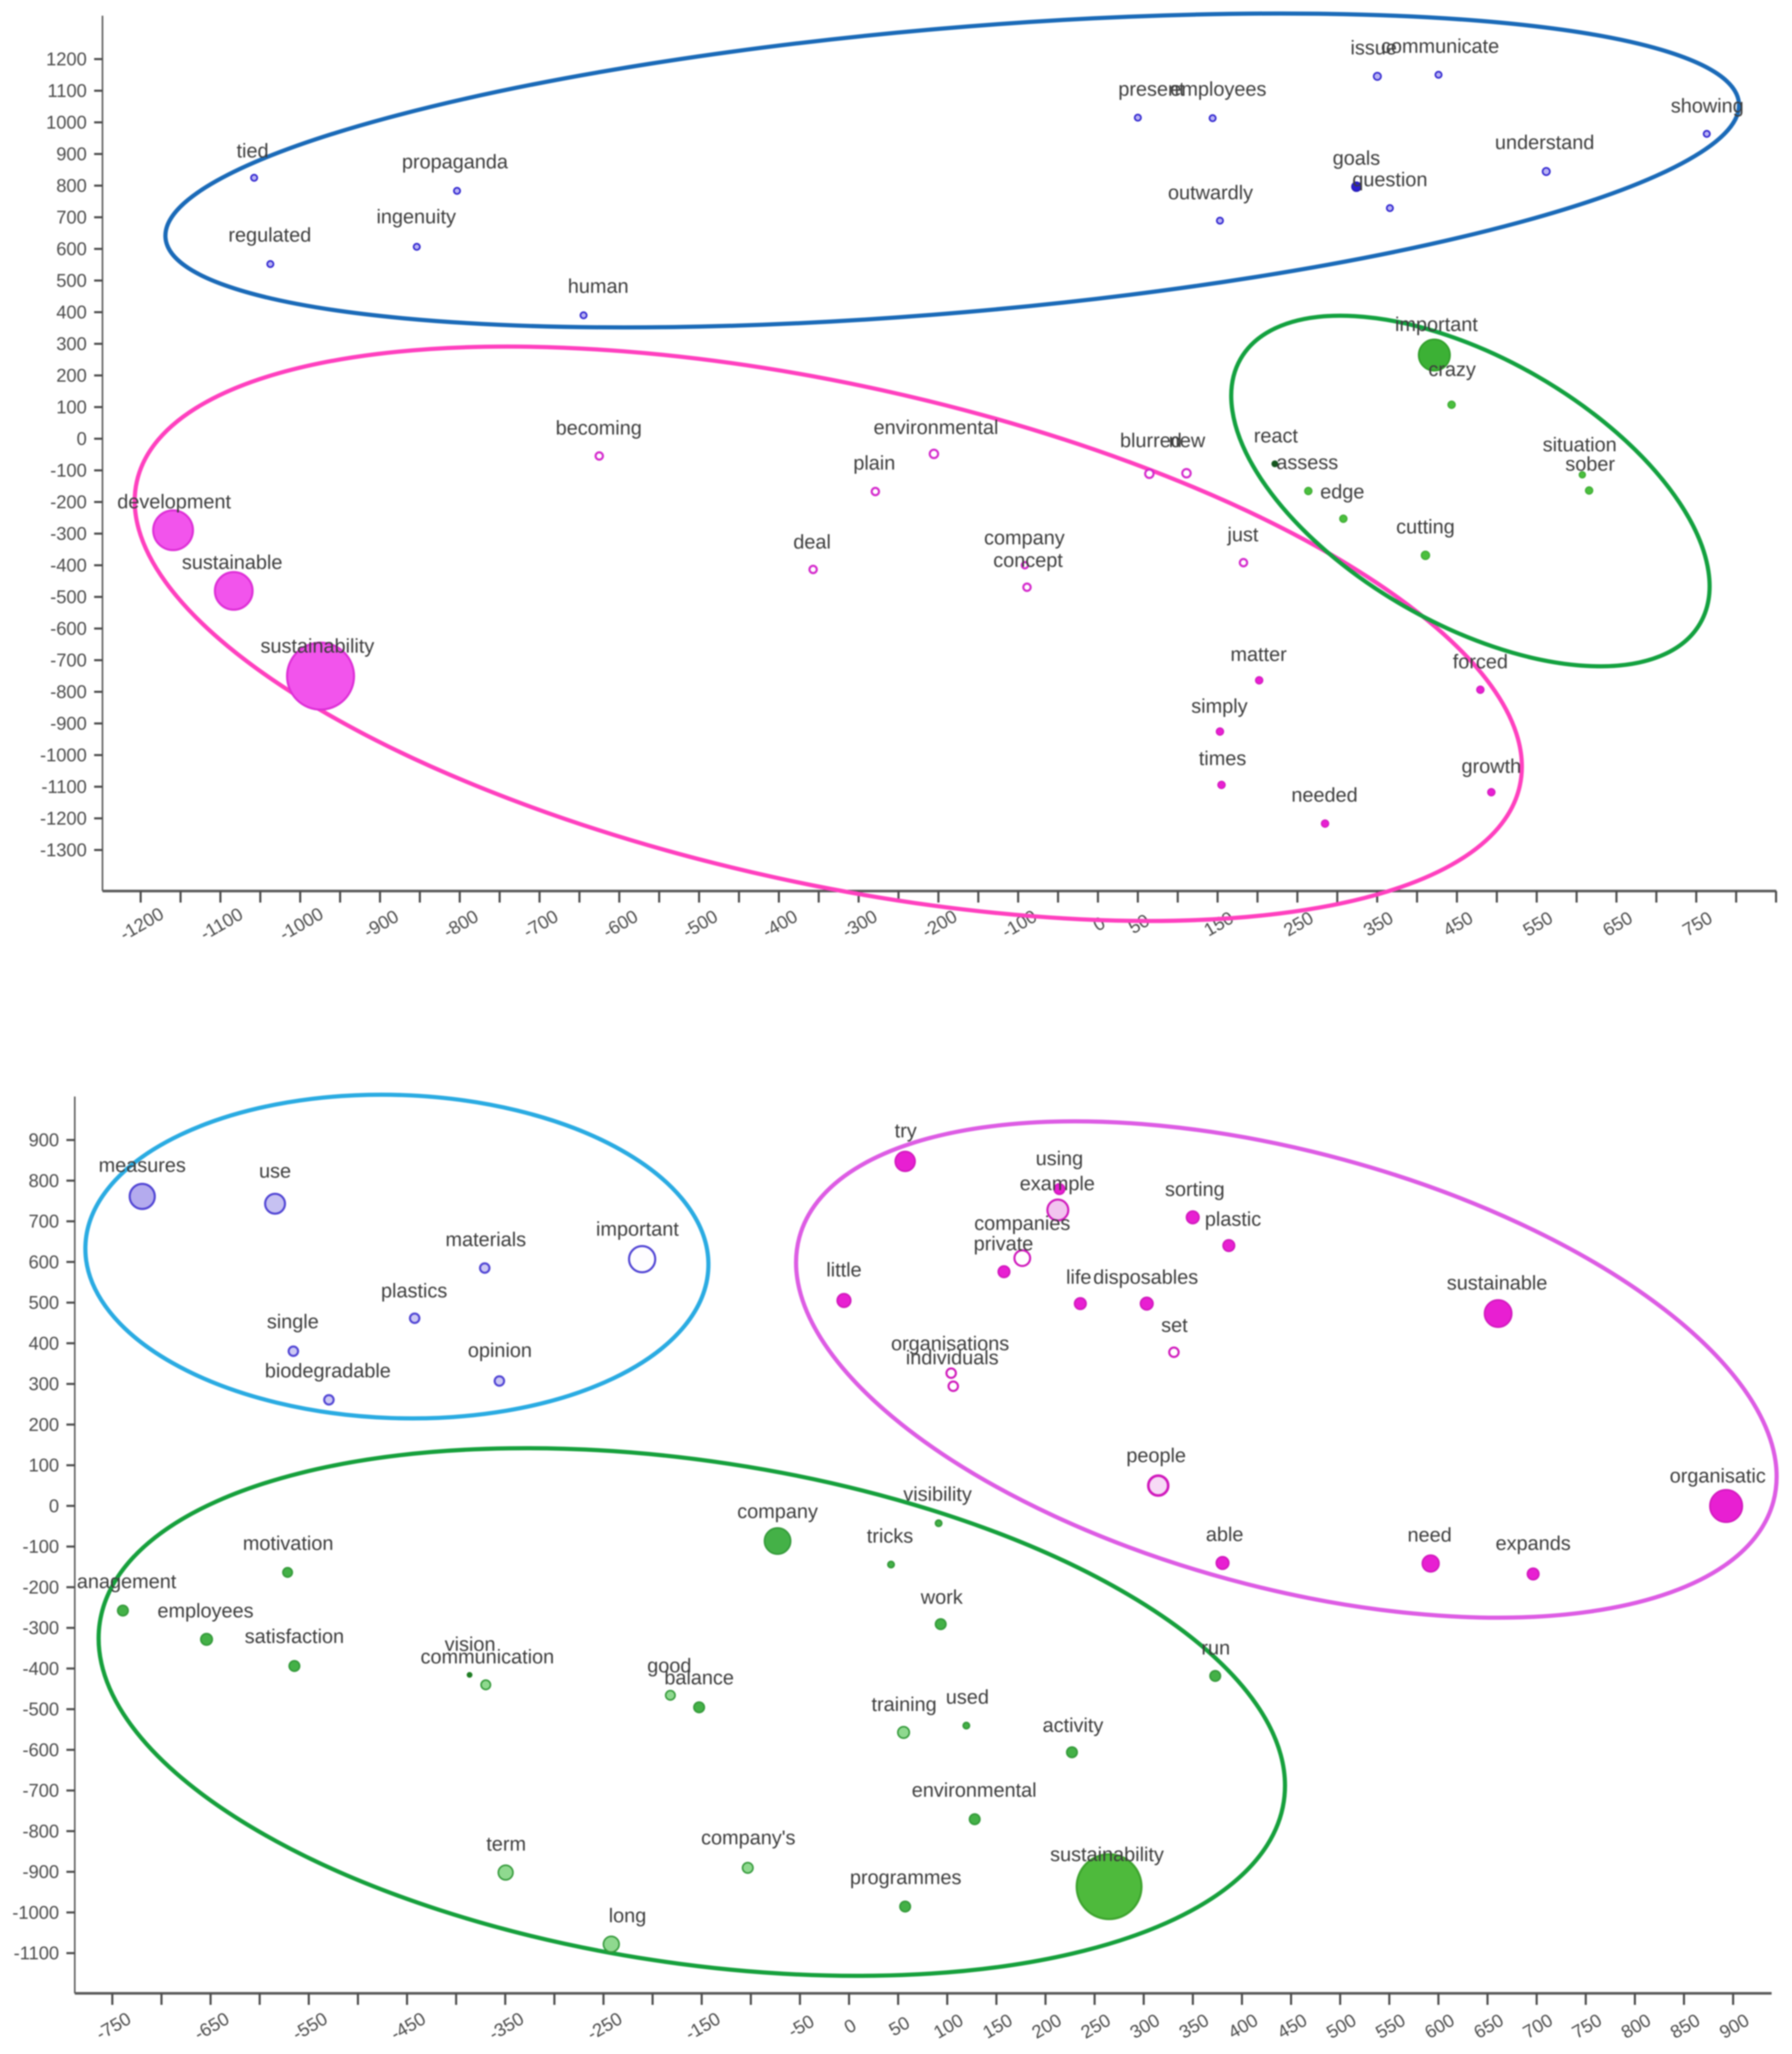 The width and height of the screenshot is (1792, 2054). I want to click on svg-text: programmes, so click(906, 1878).